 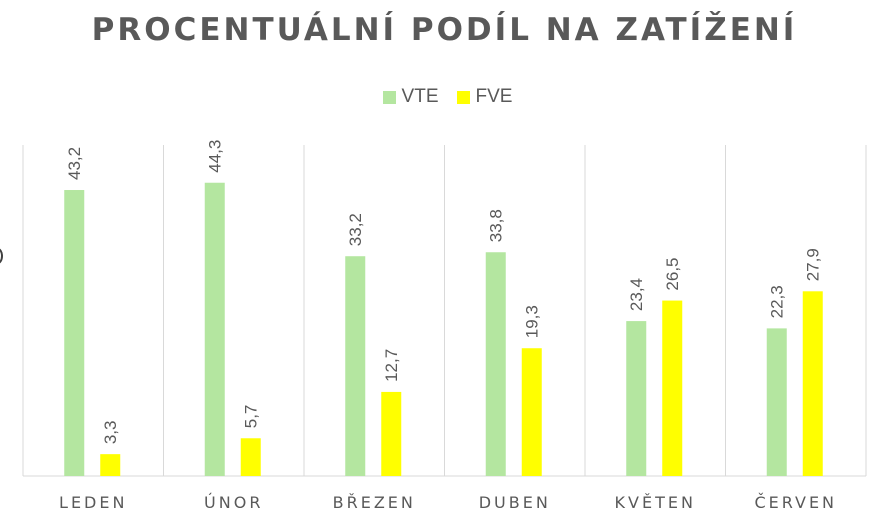 I want to click on legend-label-vte: VTE, so click(x=420, y=96).